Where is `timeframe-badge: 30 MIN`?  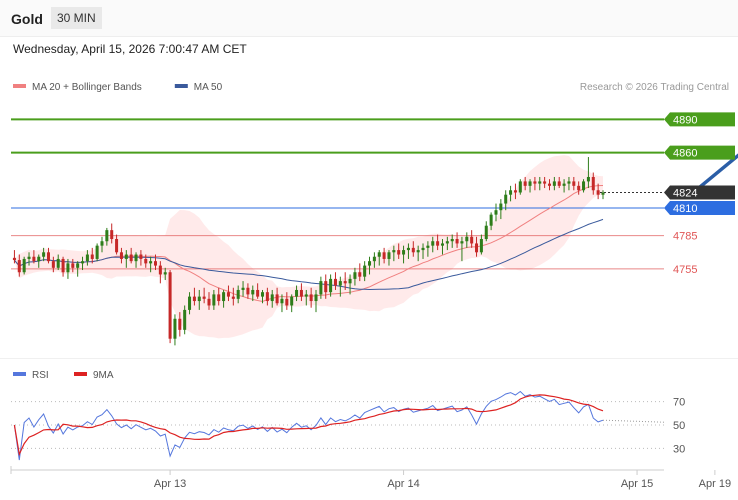 timeframe-badge: 30 MIN is located at coordinates (76, 18).